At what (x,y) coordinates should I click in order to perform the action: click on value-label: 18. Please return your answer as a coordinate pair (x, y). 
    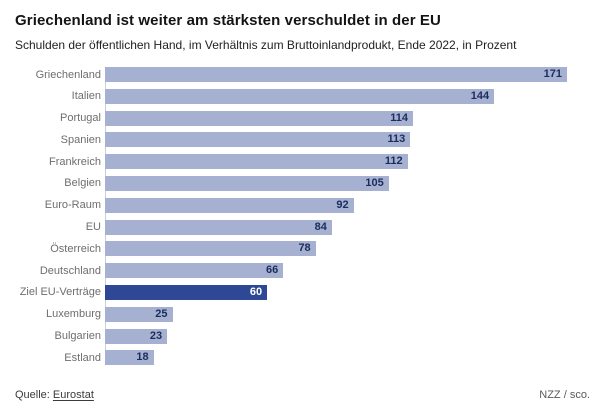
    Looking at the image, I should click on (142, 357).